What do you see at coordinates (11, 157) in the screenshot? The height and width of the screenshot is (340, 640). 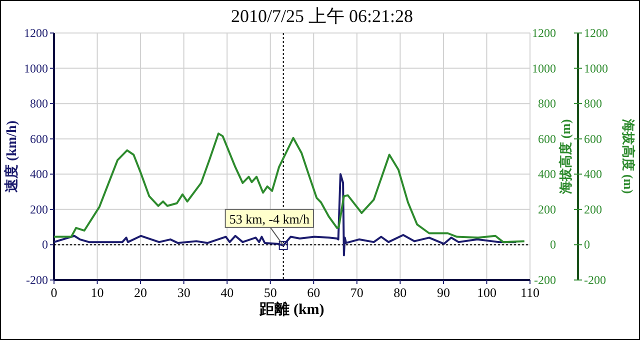 I see `y-axis-title: 速度 (km/h)` at bounding box center [11, 157].